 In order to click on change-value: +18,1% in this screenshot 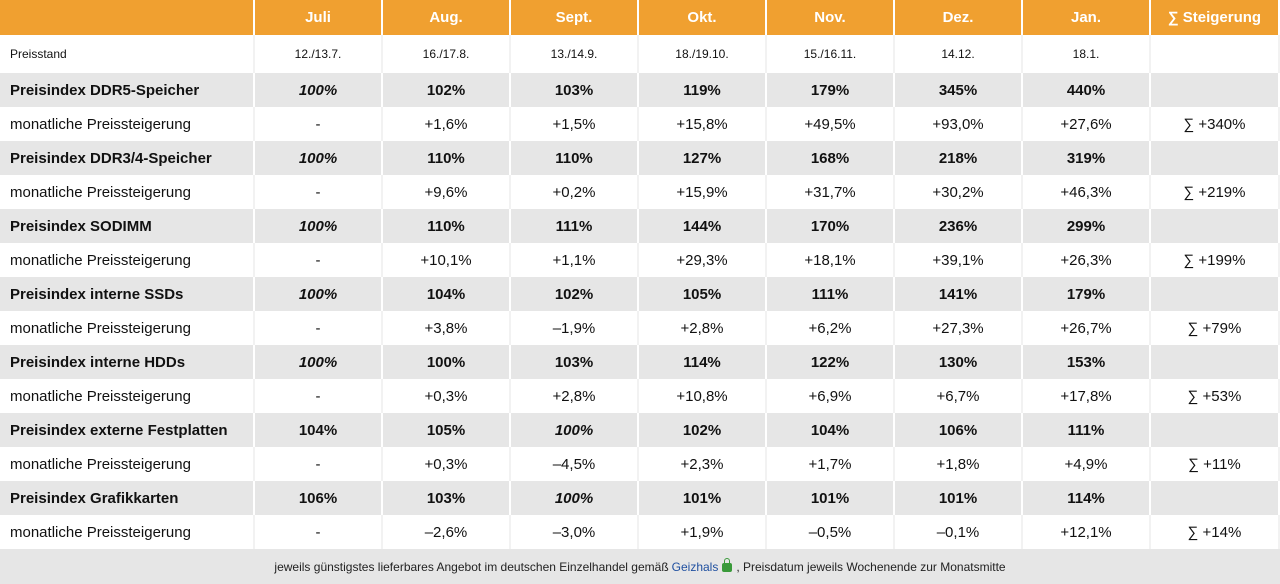, I will do `click(831, 260)`.